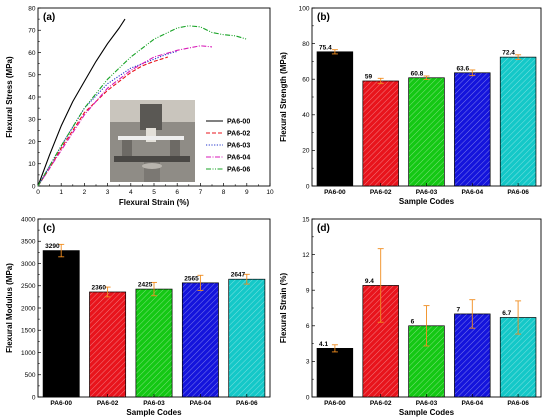 The width and height of the screenshot is (550, 420). What do you see at coordinates (154, 202) in the screenshot?
I see `x-axis-label: Flexural Strain (%)` at bounding box center [154, 202].